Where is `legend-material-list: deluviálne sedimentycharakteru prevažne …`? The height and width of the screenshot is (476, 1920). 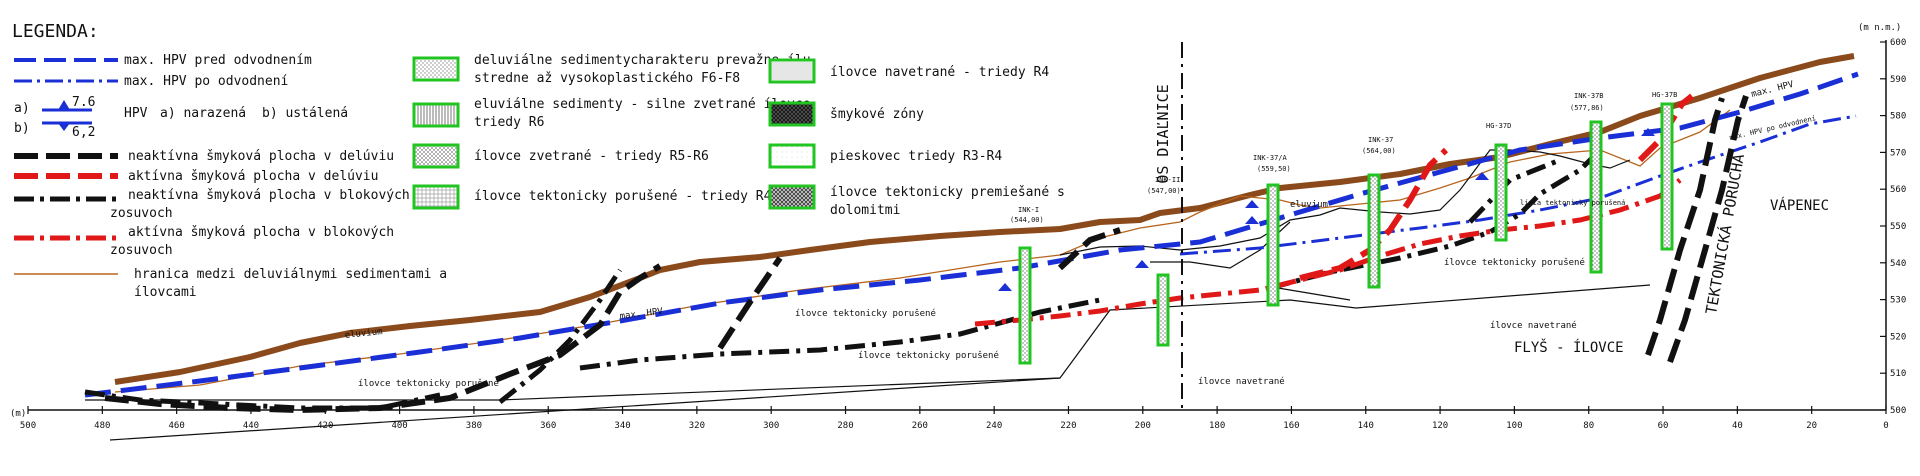
legend-material-list: deluviálne sedimentycharakteru prevažne … is located at coordinates (738, 135).